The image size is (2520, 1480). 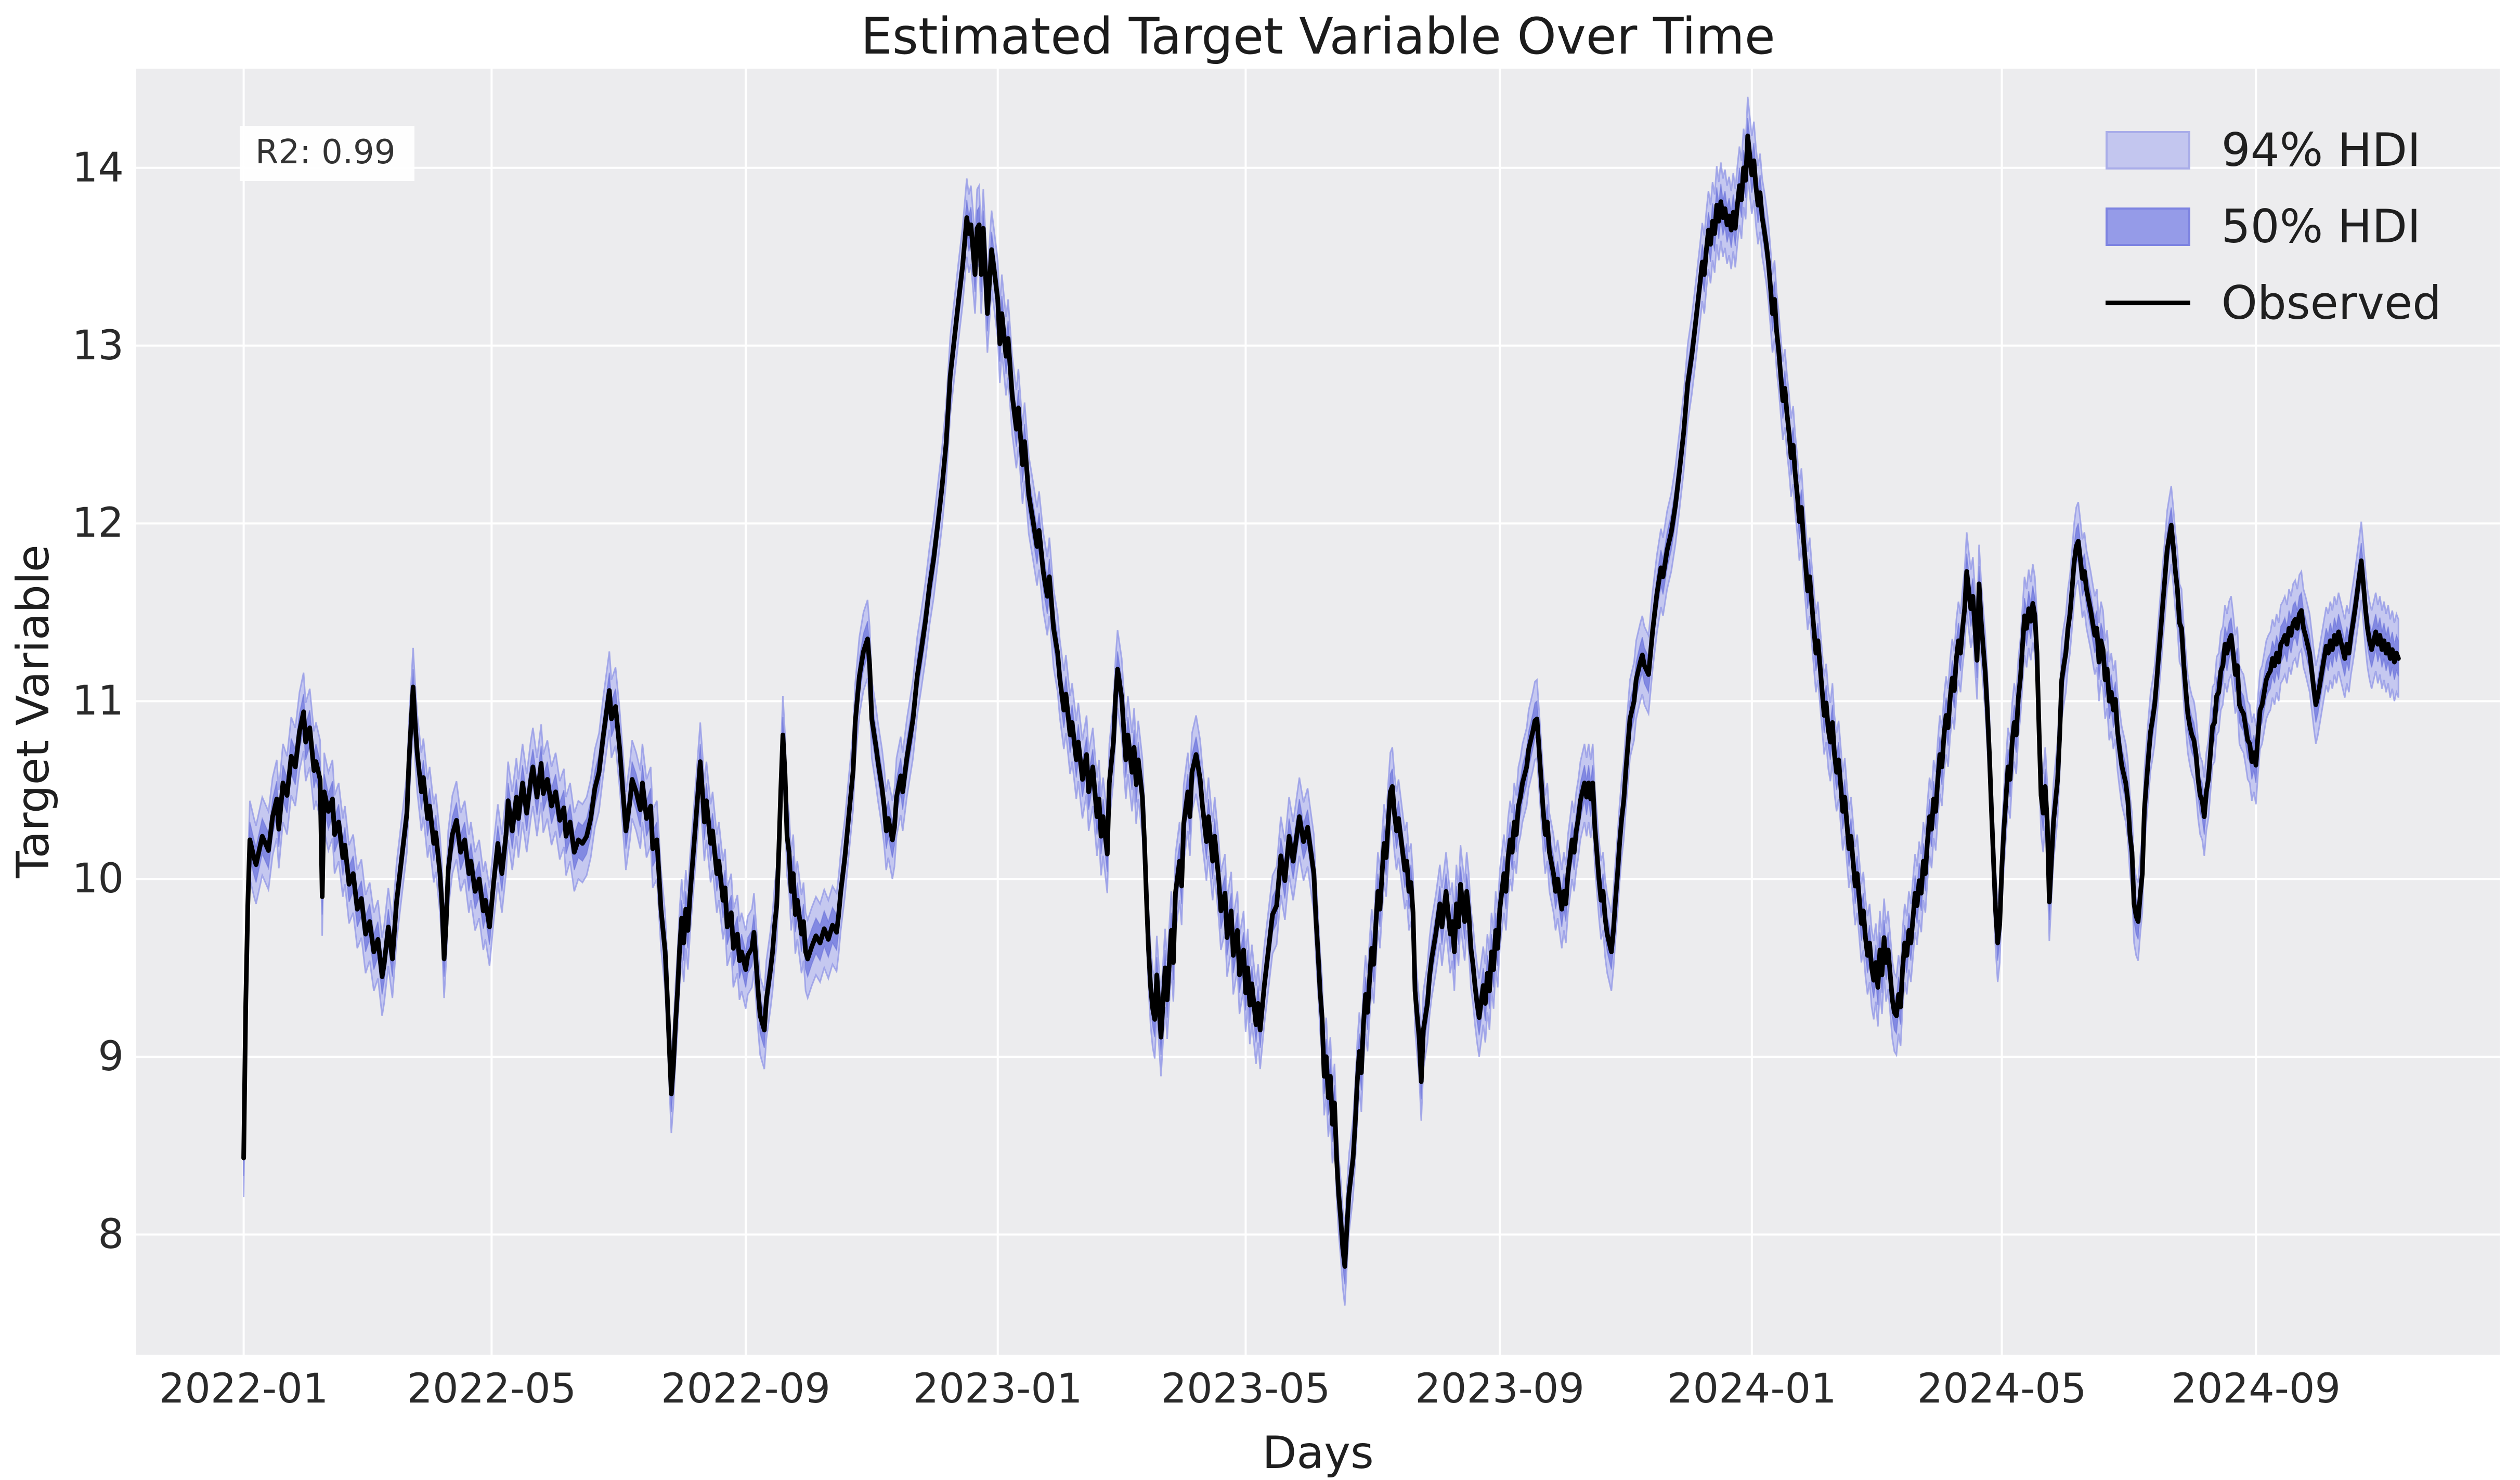 What do you see at coordinates (98, 879) in the screenshot?
I see `y-tick-label: 10` at bounding box center [98, 879].